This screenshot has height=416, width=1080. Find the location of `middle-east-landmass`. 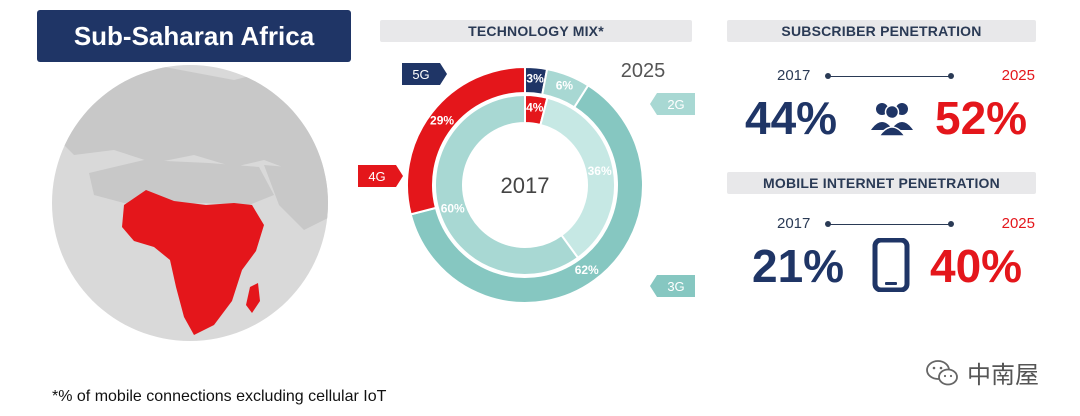

middle-east-landmass is located at coordinates (296, 197).